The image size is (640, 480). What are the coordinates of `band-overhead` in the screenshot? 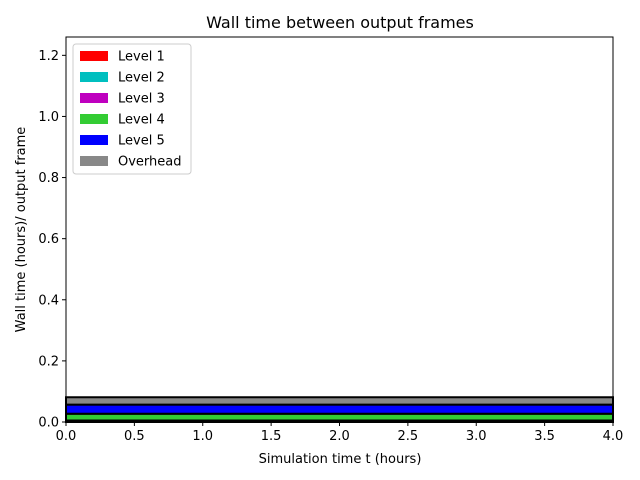 It's located at (339, 401).